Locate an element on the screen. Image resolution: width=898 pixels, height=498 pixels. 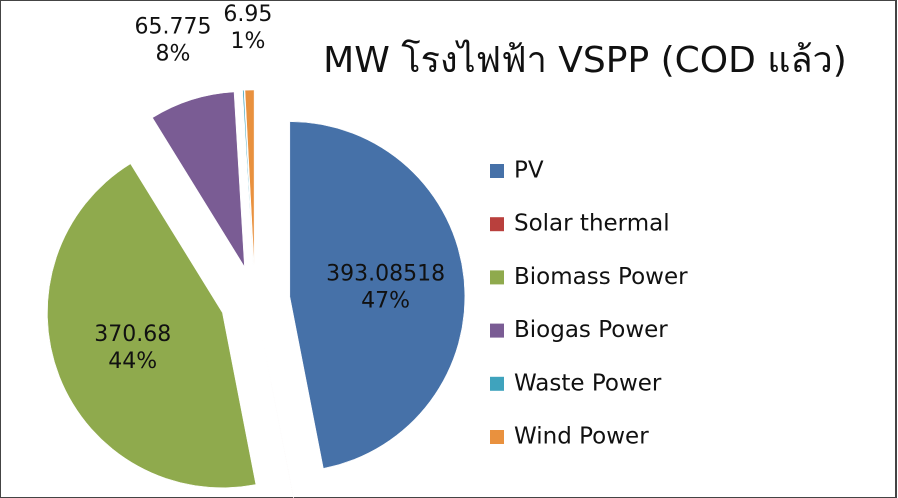
data-label-value: 370.68 is located at coordinates (132, 334).